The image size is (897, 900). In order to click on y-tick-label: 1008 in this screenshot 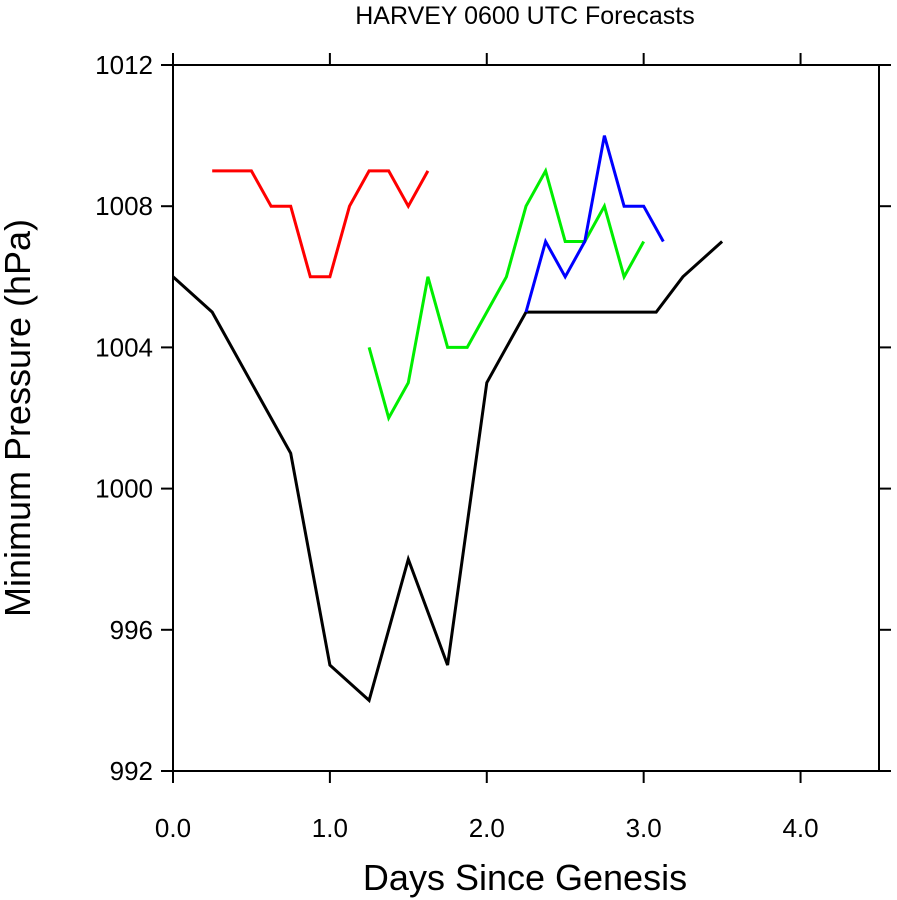, I will do `click(124, 206)`.